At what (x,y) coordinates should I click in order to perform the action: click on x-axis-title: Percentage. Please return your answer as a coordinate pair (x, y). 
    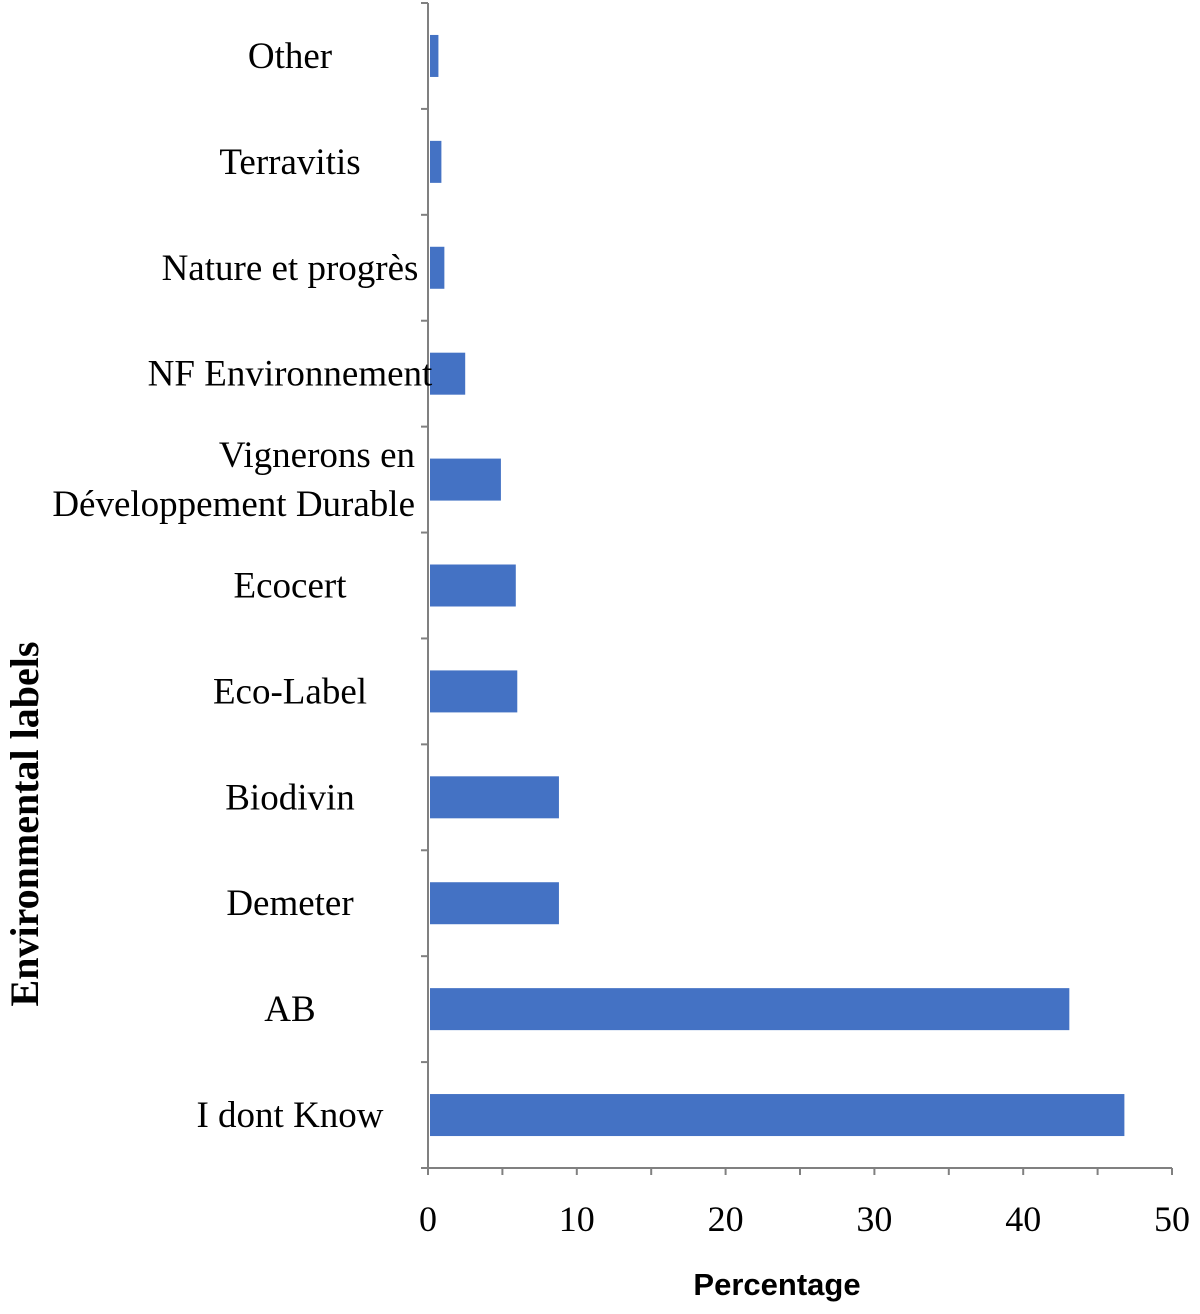
    Looking at the image, I should click on (776, 1284).